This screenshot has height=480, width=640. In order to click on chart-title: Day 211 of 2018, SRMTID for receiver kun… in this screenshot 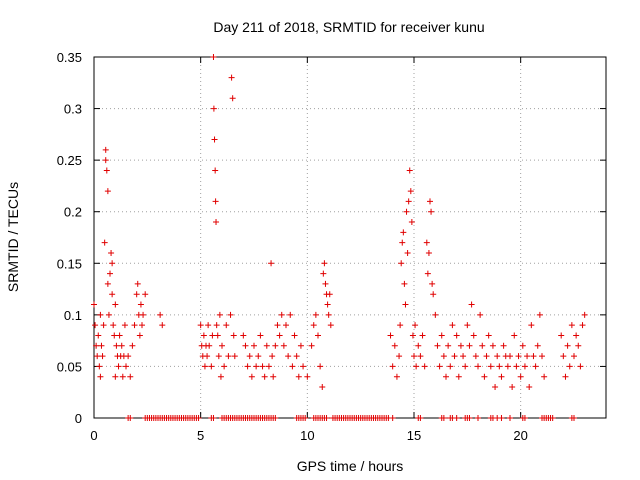, I will do `click(348, 27)`.